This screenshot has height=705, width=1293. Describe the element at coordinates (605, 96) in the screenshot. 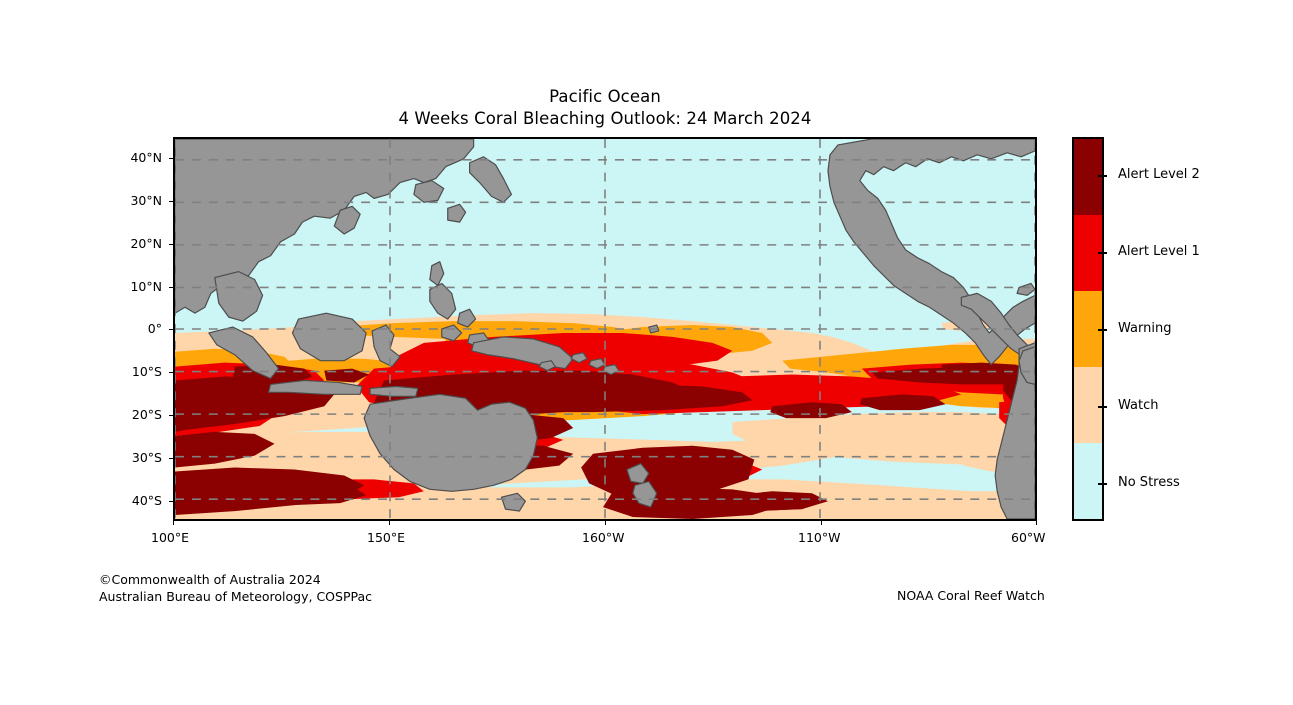

I see `title-line-1: Pacific Ocean` at that location.